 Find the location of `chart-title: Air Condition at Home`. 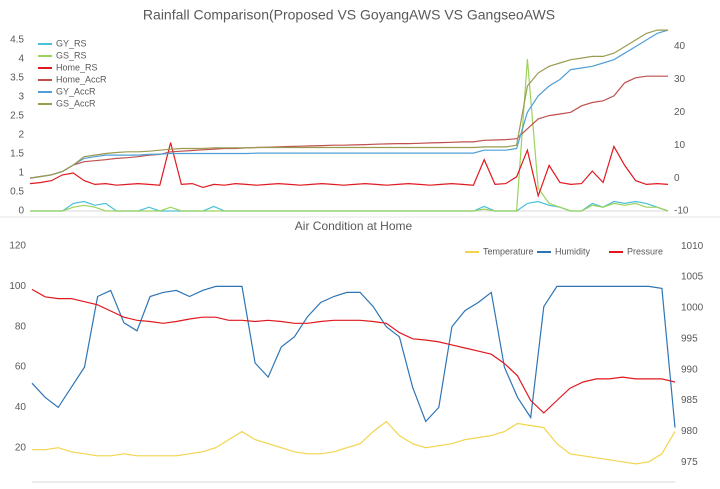

chart-title: Air Condition at Home is located at coordinates (354, 226).